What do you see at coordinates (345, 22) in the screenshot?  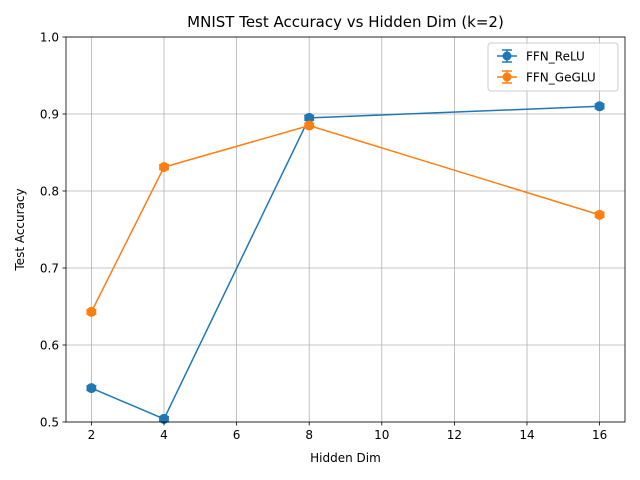 I see `chart-title: MNIST Test Accuracy vs Hidden Dim (k=2)` at bounding box center [345, 22].